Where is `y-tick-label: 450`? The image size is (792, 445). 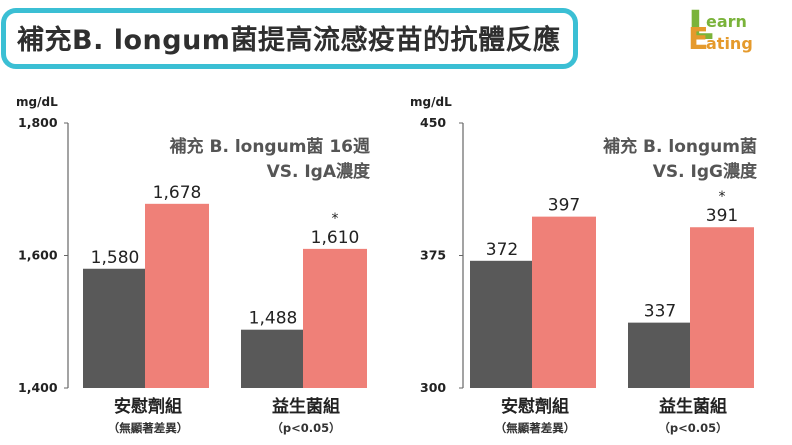
y-tick-label: 450 is located at coordinates (433, 122).